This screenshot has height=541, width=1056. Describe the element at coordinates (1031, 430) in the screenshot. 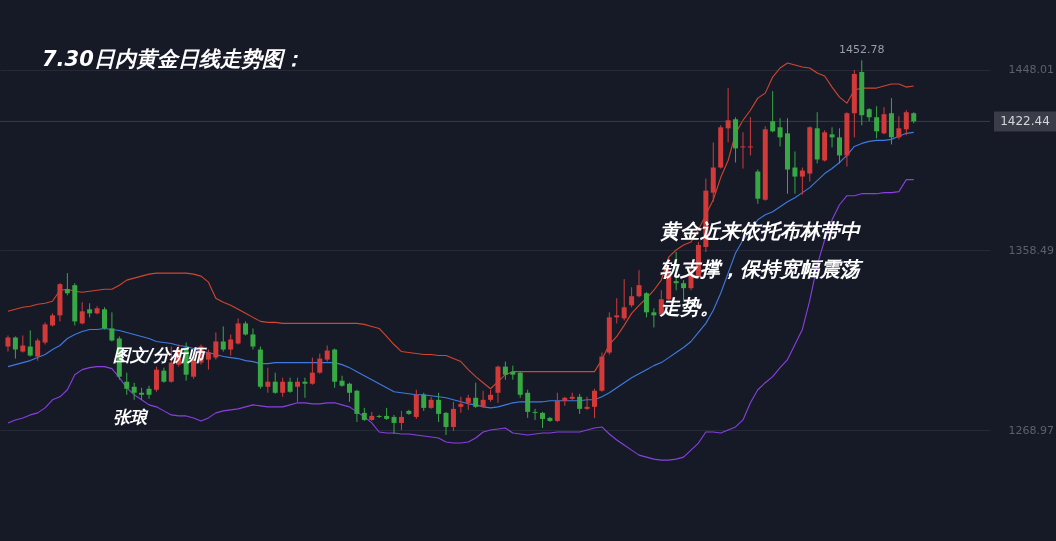

I see `y-tick-label: 1268.97` at that location.